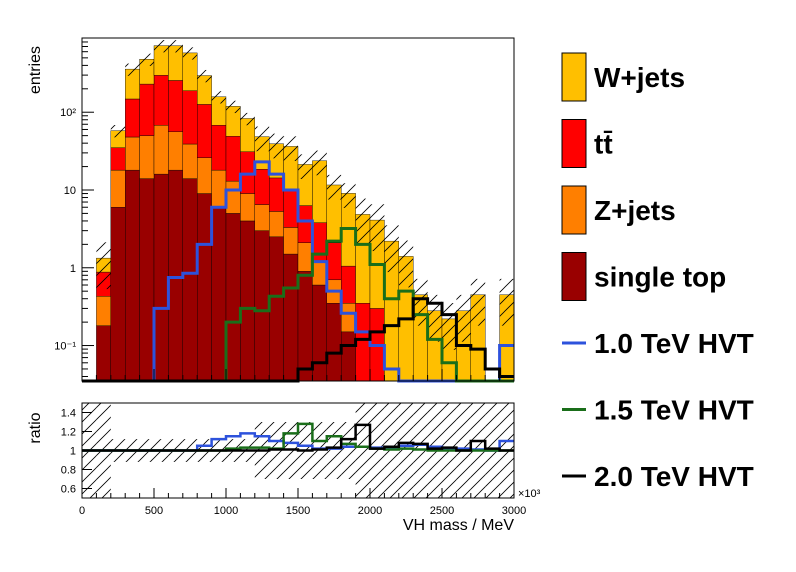  Describe the element at coordinates (68, 471) in the screenshot. I see `ratio-y-tick-label: 0.8` at that location.